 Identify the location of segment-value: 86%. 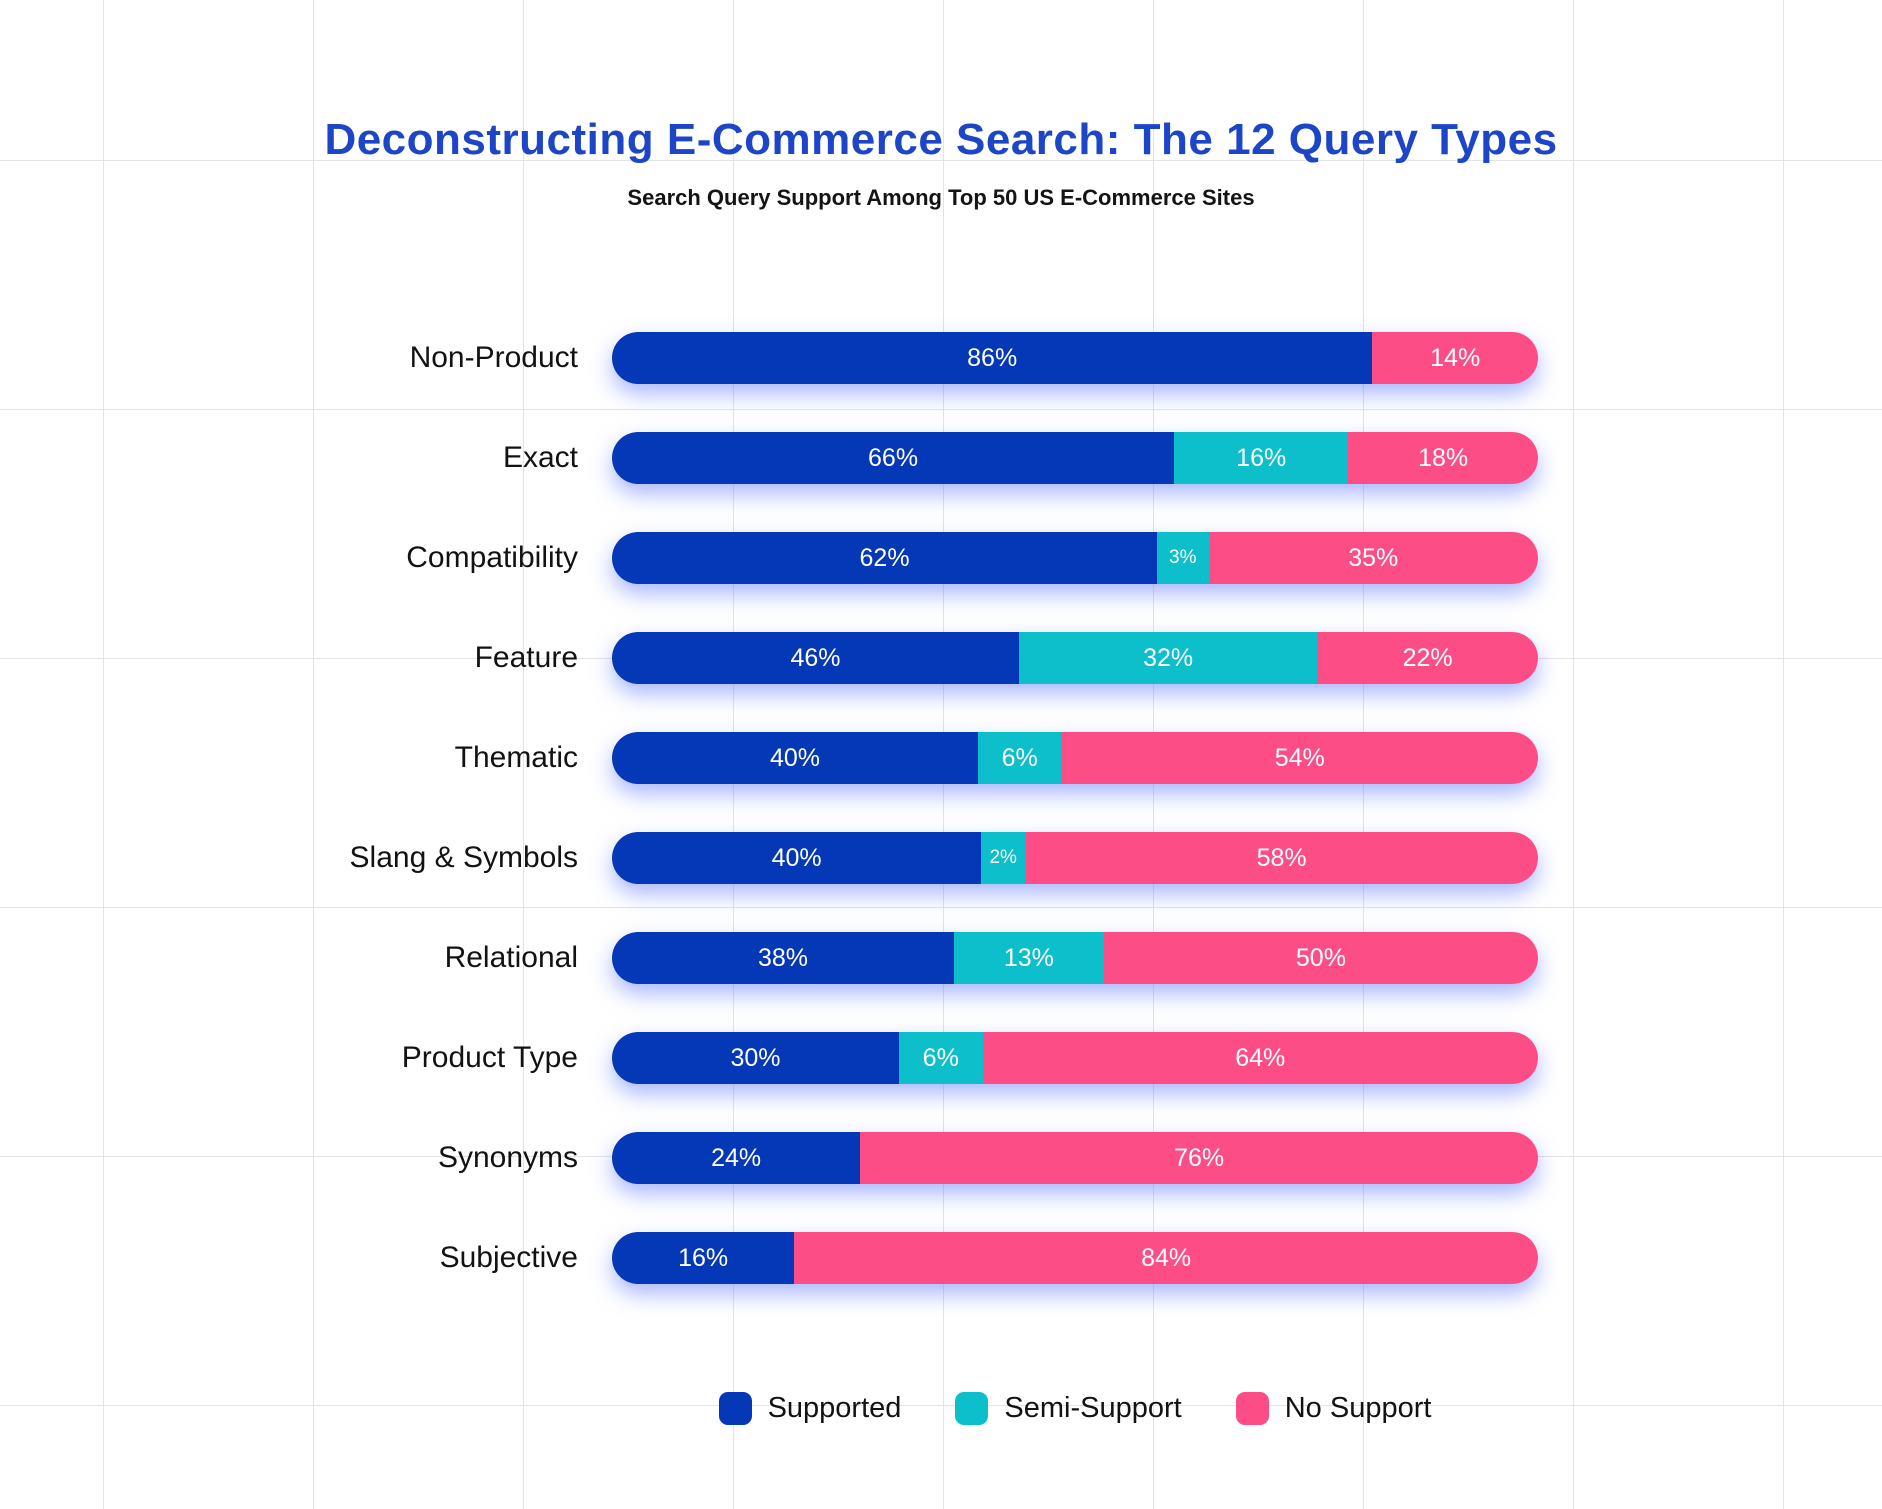
(992, 357).